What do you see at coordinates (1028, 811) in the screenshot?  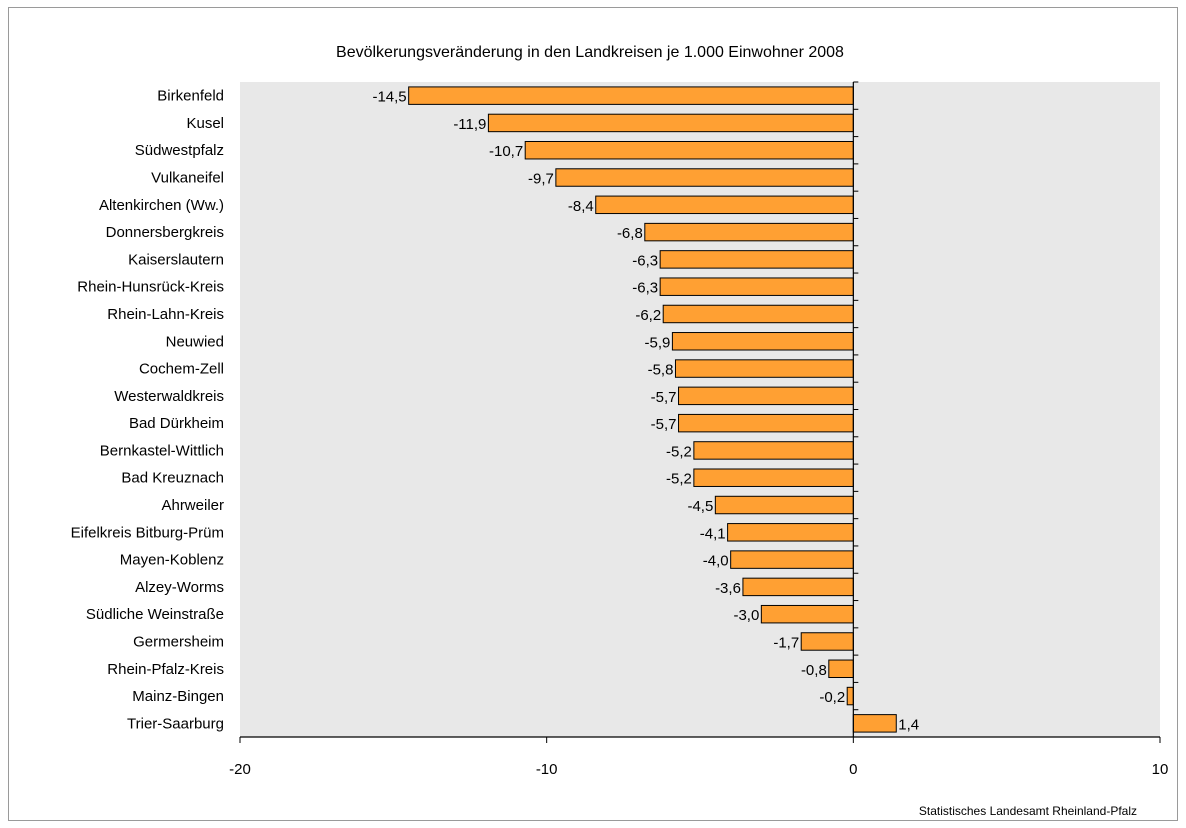 I see `source-note: Statistisches Landesamt Rheinland-Pfalz` at bounding box center [1028, 811].